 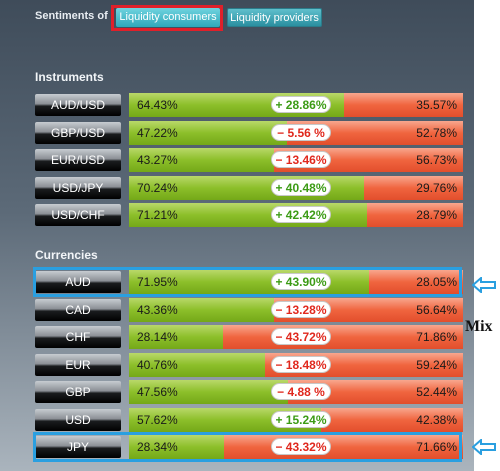 What do you see at coordinates (436, 364) in the screenshot?
I see `sell-percent: 59.24%` at bounding box center [436, 364].